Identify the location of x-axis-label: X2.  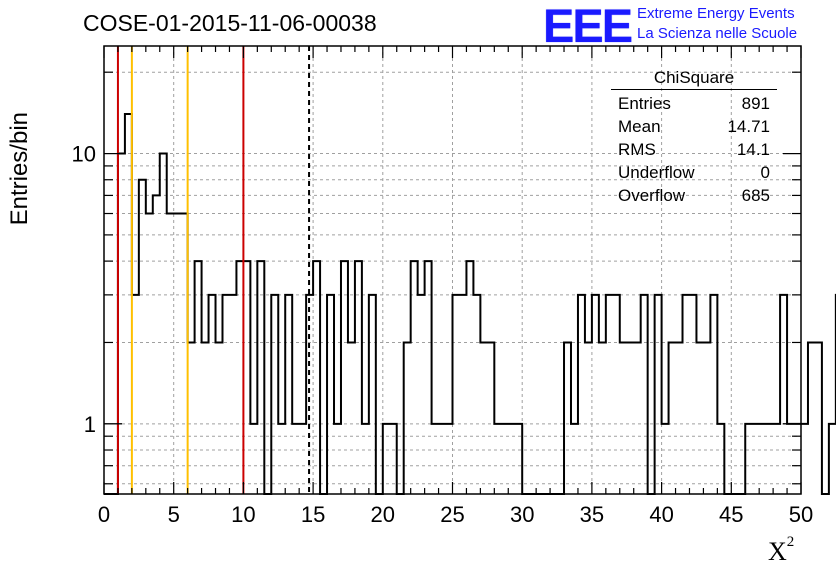
(781, 550).